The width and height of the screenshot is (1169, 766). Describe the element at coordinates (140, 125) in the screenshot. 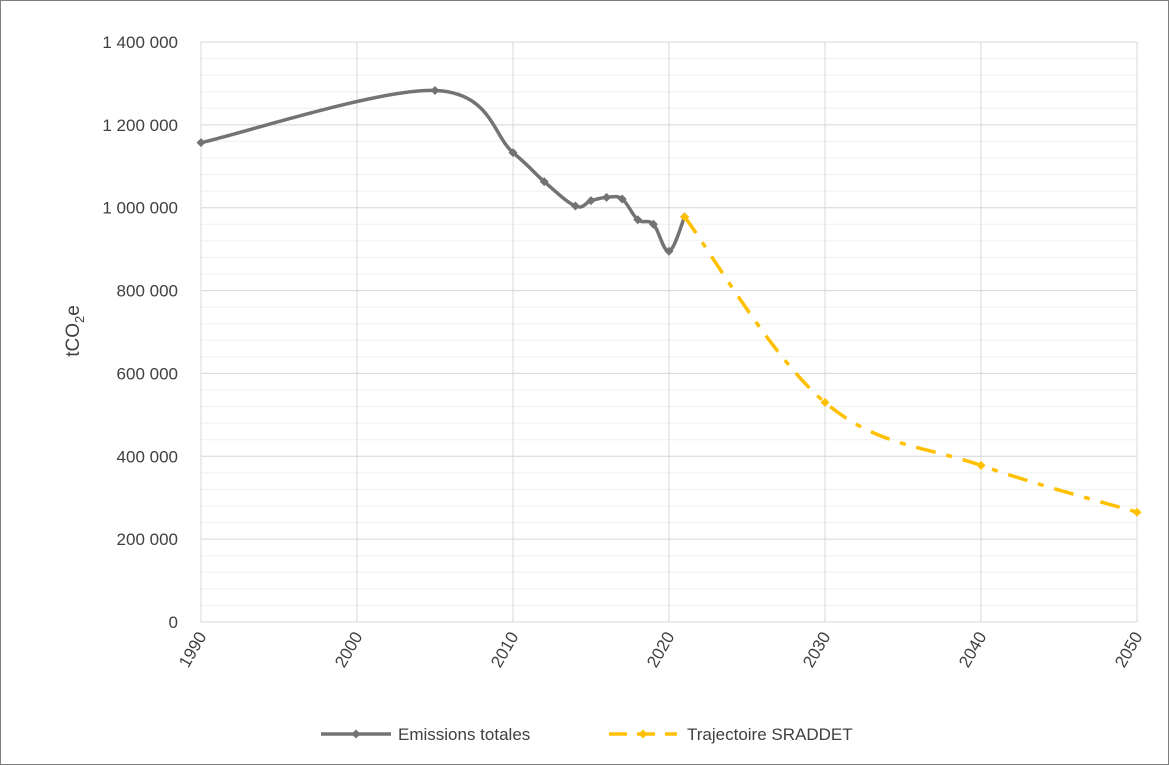

I see `y-tick-label: 1 200 000` at that location.